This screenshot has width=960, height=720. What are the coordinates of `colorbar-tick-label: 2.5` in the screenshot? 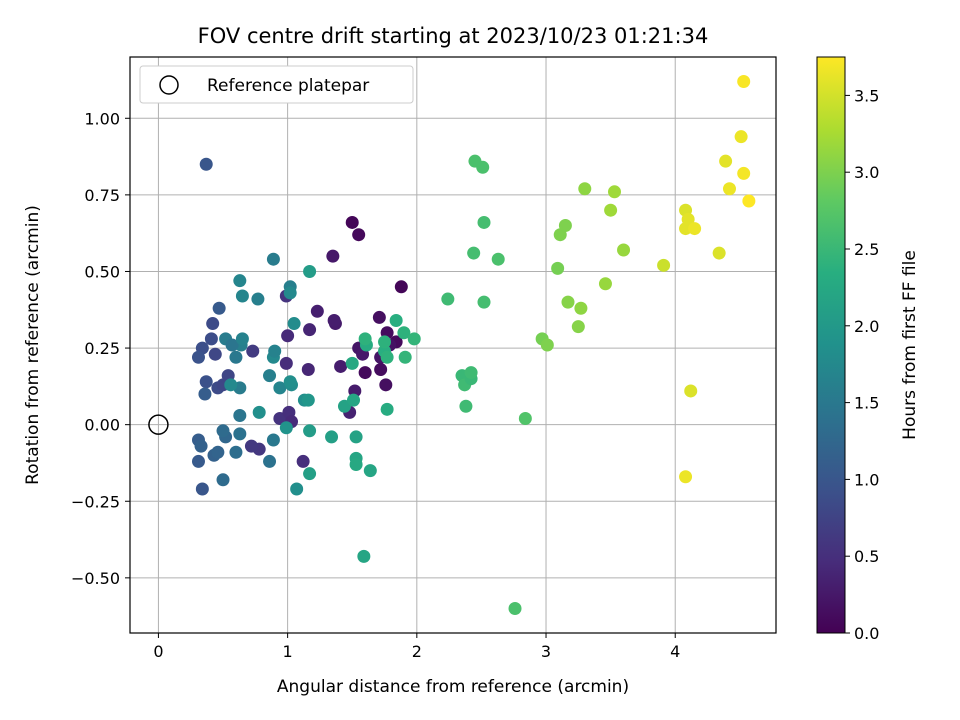 It's located at (866, 249).